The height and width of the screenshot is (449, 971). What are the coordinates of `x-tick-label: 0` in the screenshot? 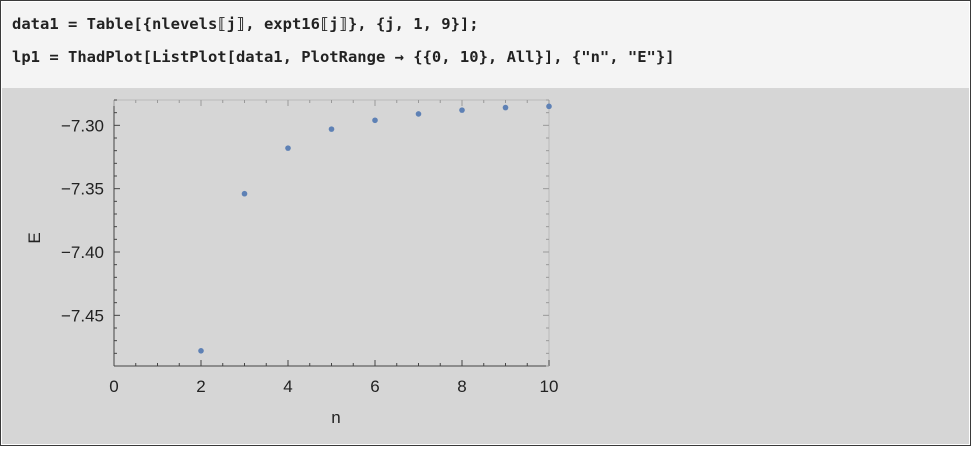 It's located at (113, 386).